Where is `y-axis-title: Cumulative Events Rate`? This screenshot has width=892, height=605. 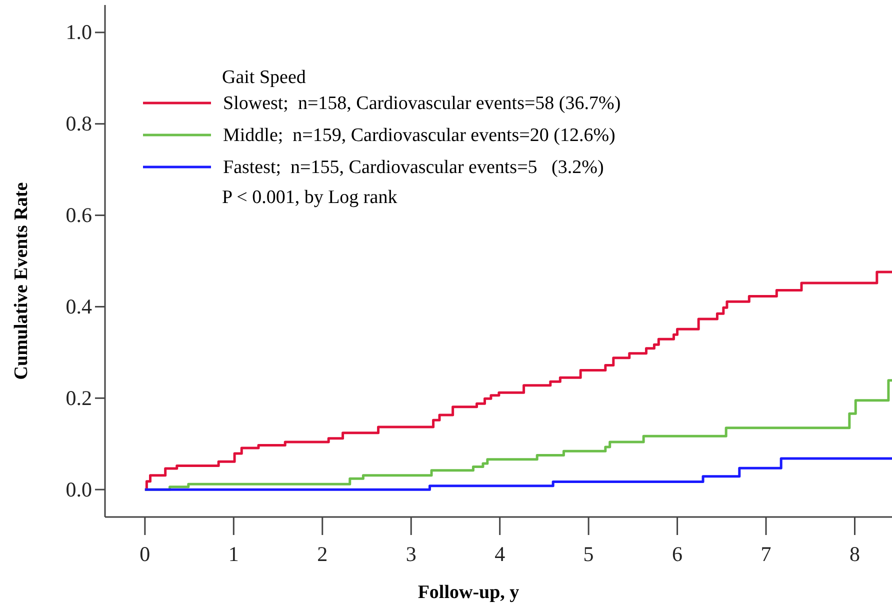
y-axis-title: Cumulative Events Rate is located at coordinates (21, 281).